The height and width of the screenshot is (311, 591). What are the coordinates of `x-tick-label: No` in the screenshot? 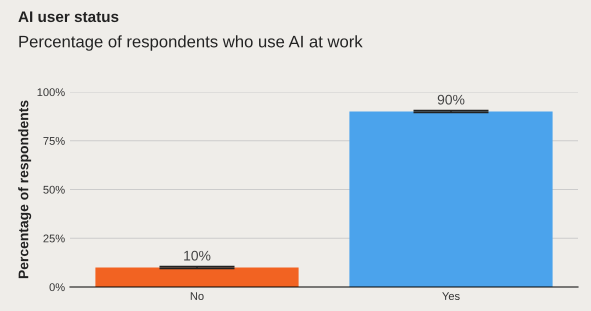 It's located at (197, 296).